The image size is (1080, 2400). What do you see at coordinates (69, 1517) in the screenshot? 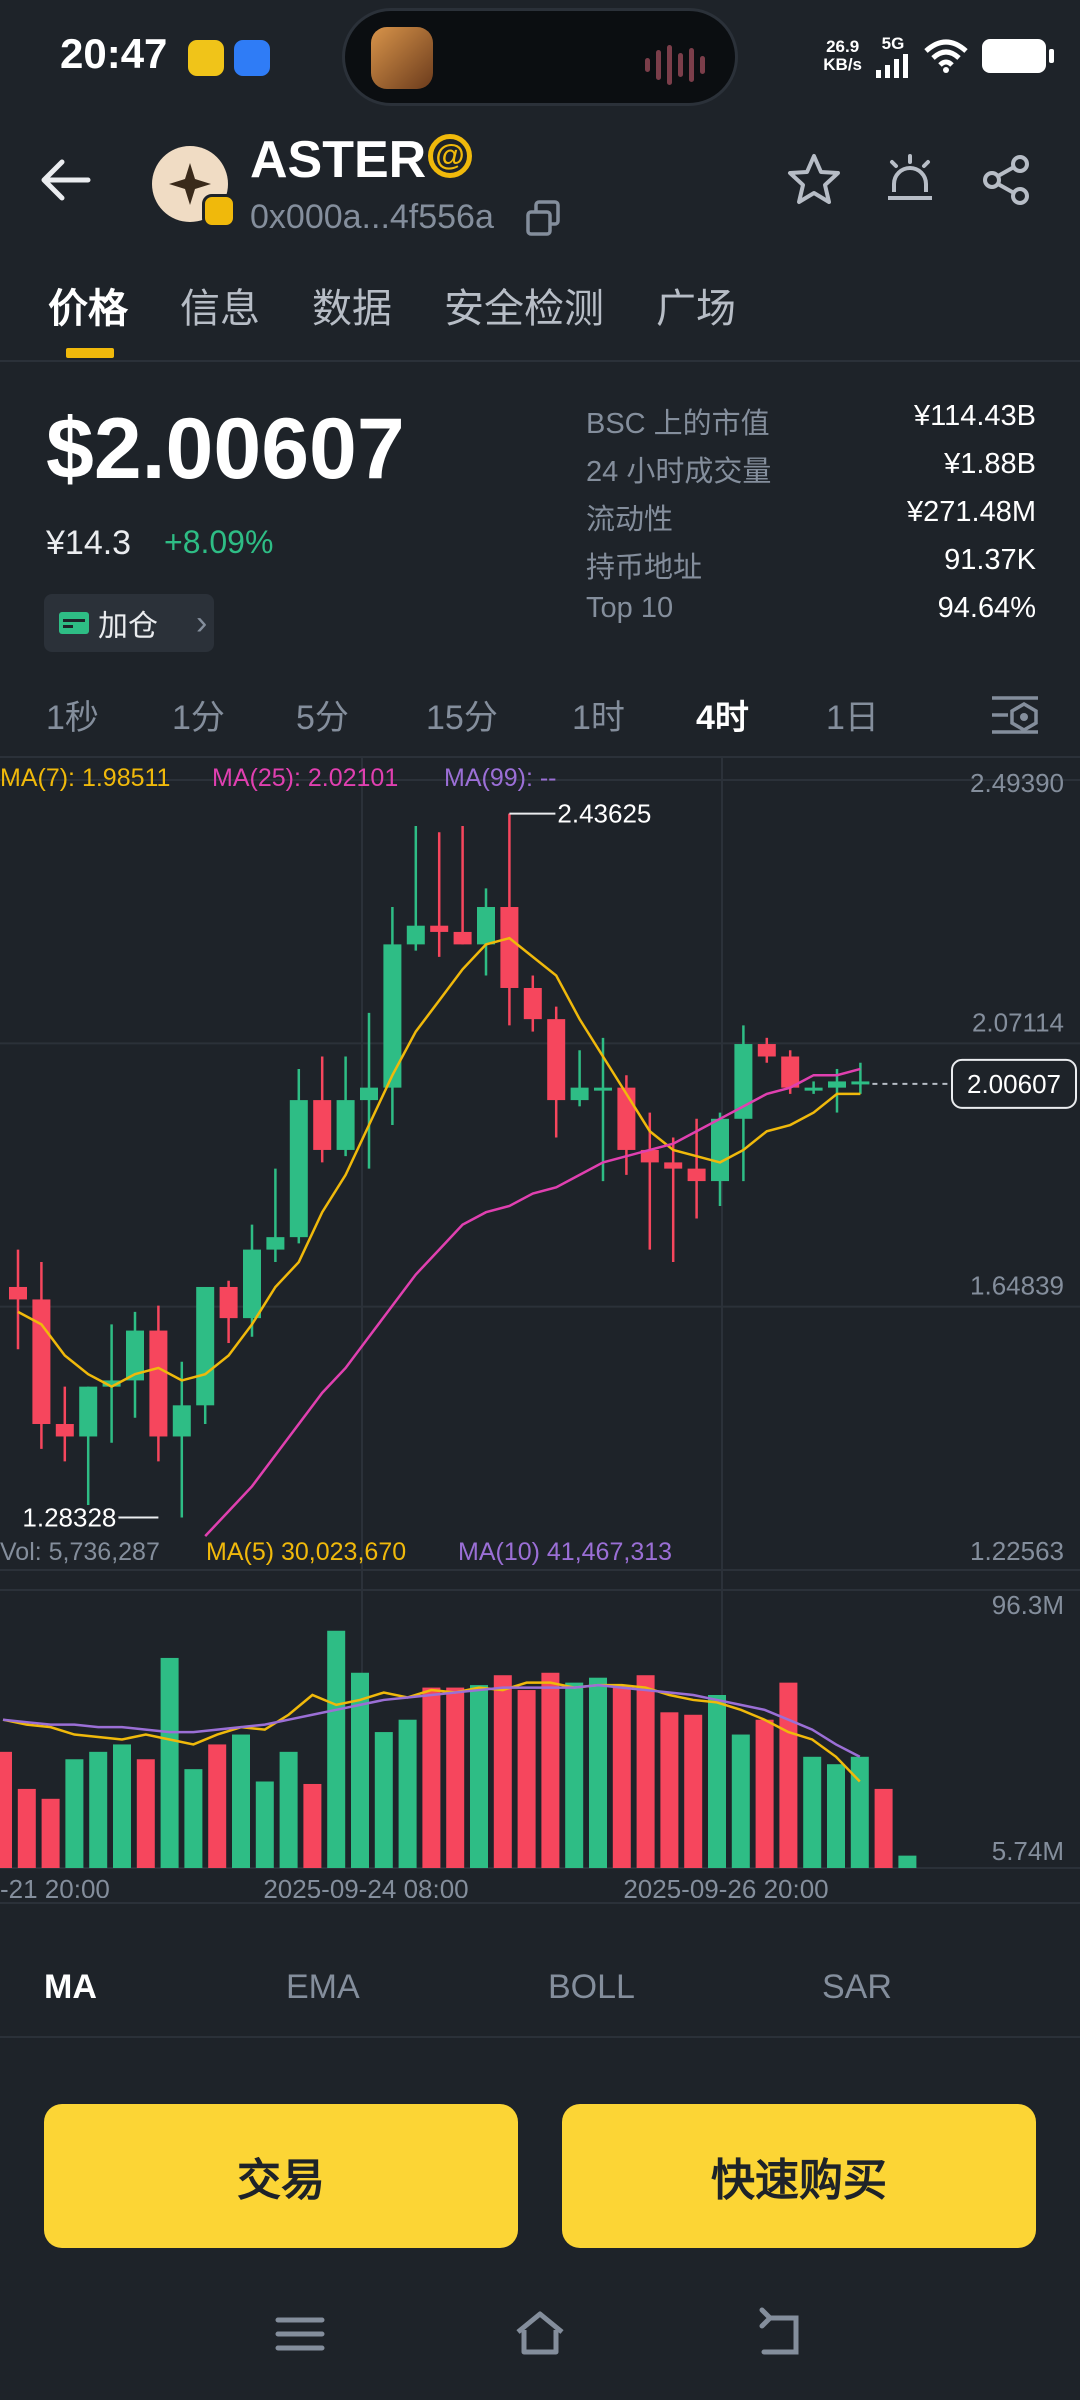
I see `low-label: 1.28328` at bounding box center [69, 1517].